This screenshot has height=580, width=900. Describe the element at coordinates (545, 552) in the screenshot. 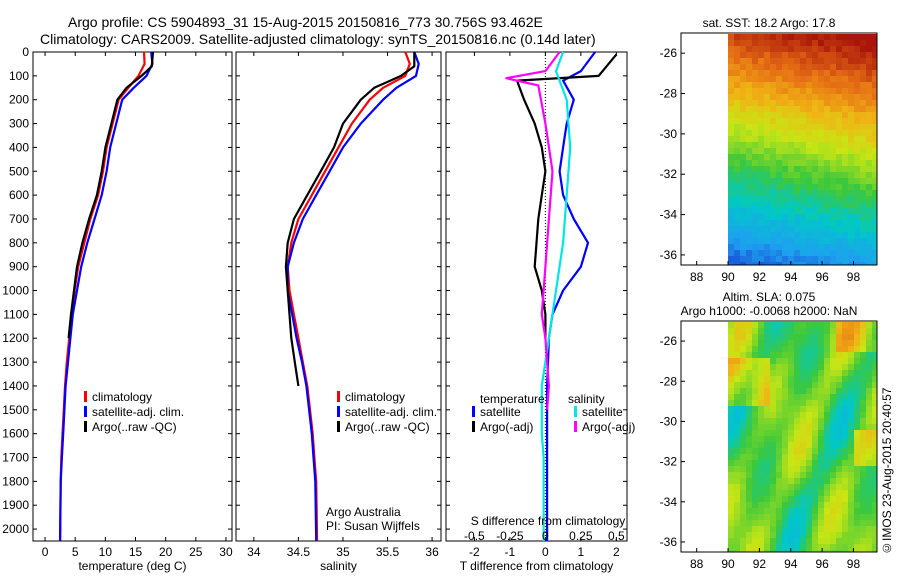

I see `x-tick-label: 0` at that location.